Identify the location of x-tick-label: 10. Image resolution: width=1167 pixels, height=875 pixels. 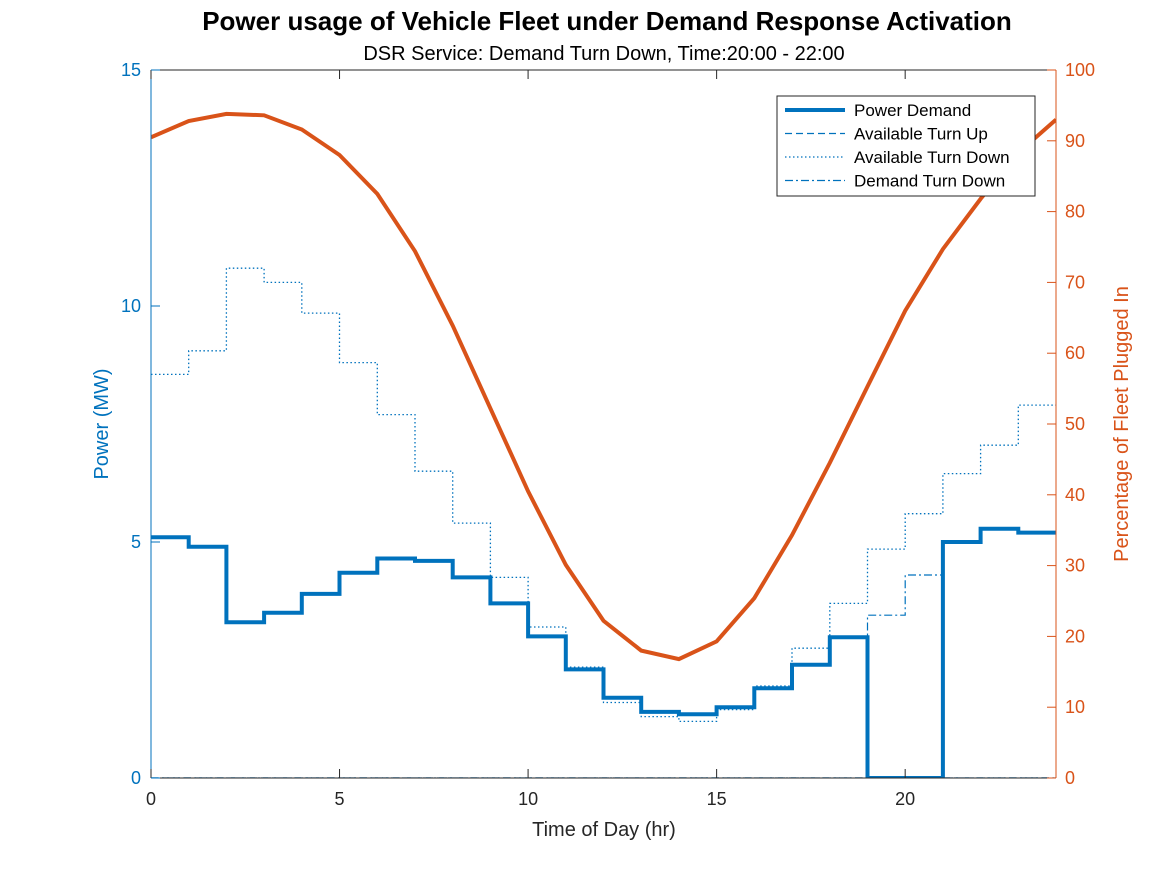
(528, 799).